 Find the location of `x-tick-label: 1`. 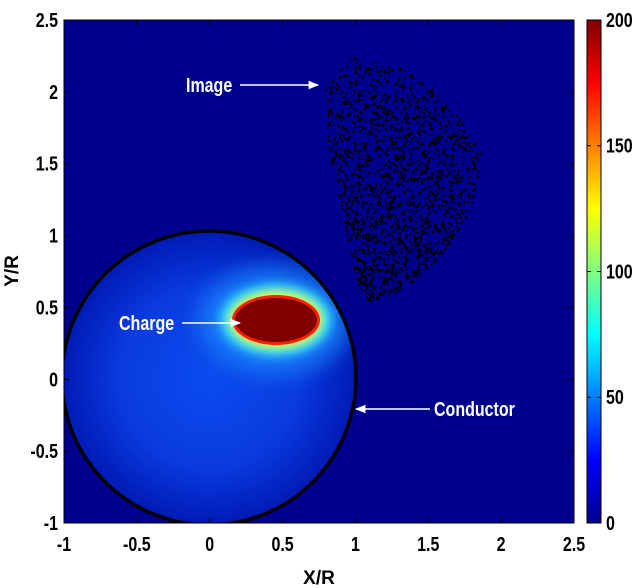

x-tick-label: 1 is located at coordinates (355, 544).